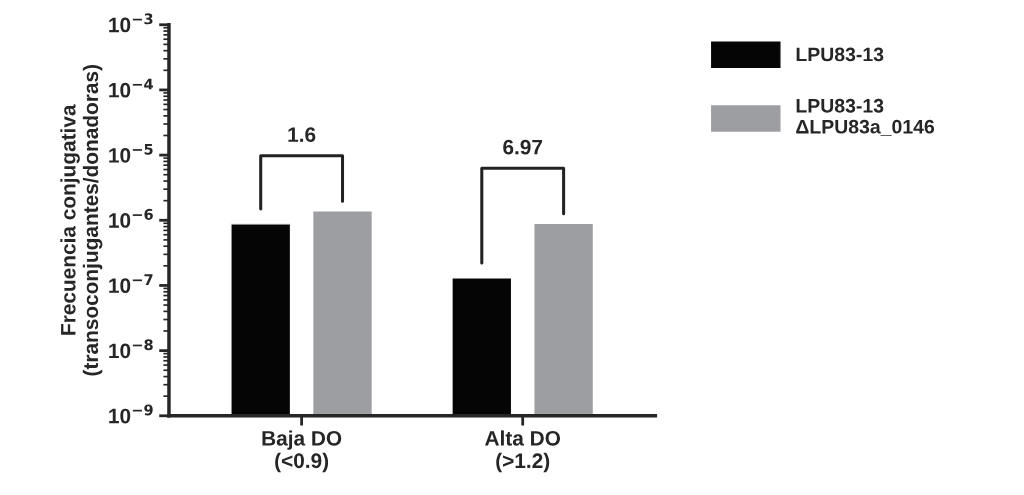  I want to click on y-tick-label: 10$^{−3}$, so click(131, 23).